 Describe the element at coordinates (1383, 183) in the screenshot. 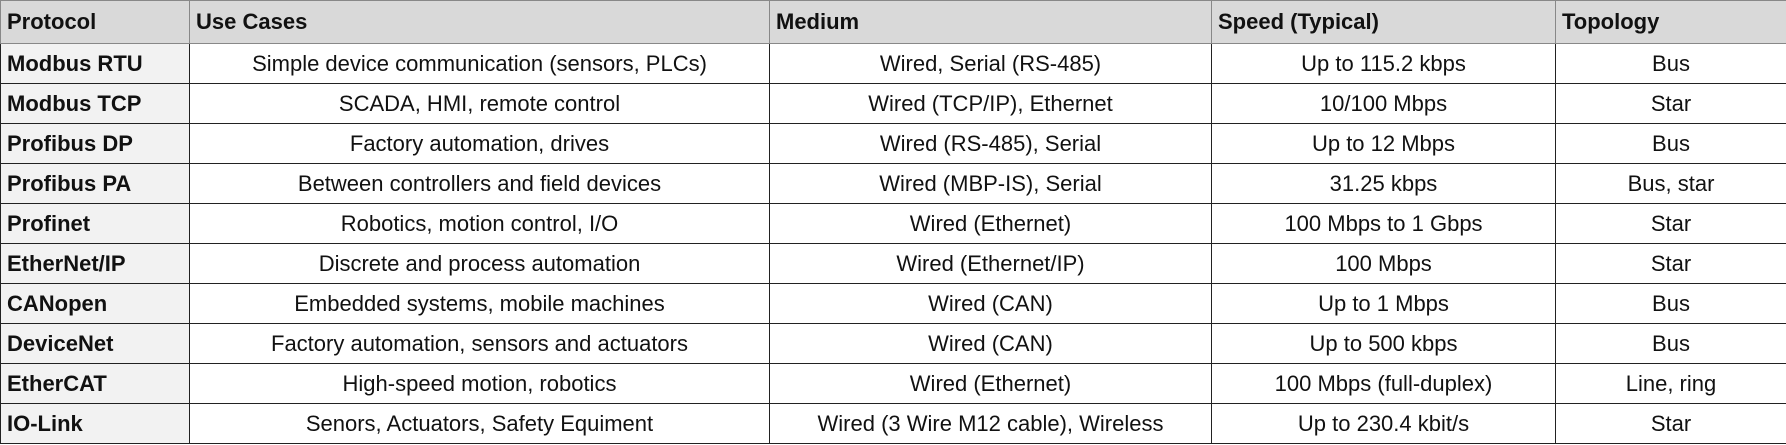

I see `speed-cell: 31.25 kbps` at that location.